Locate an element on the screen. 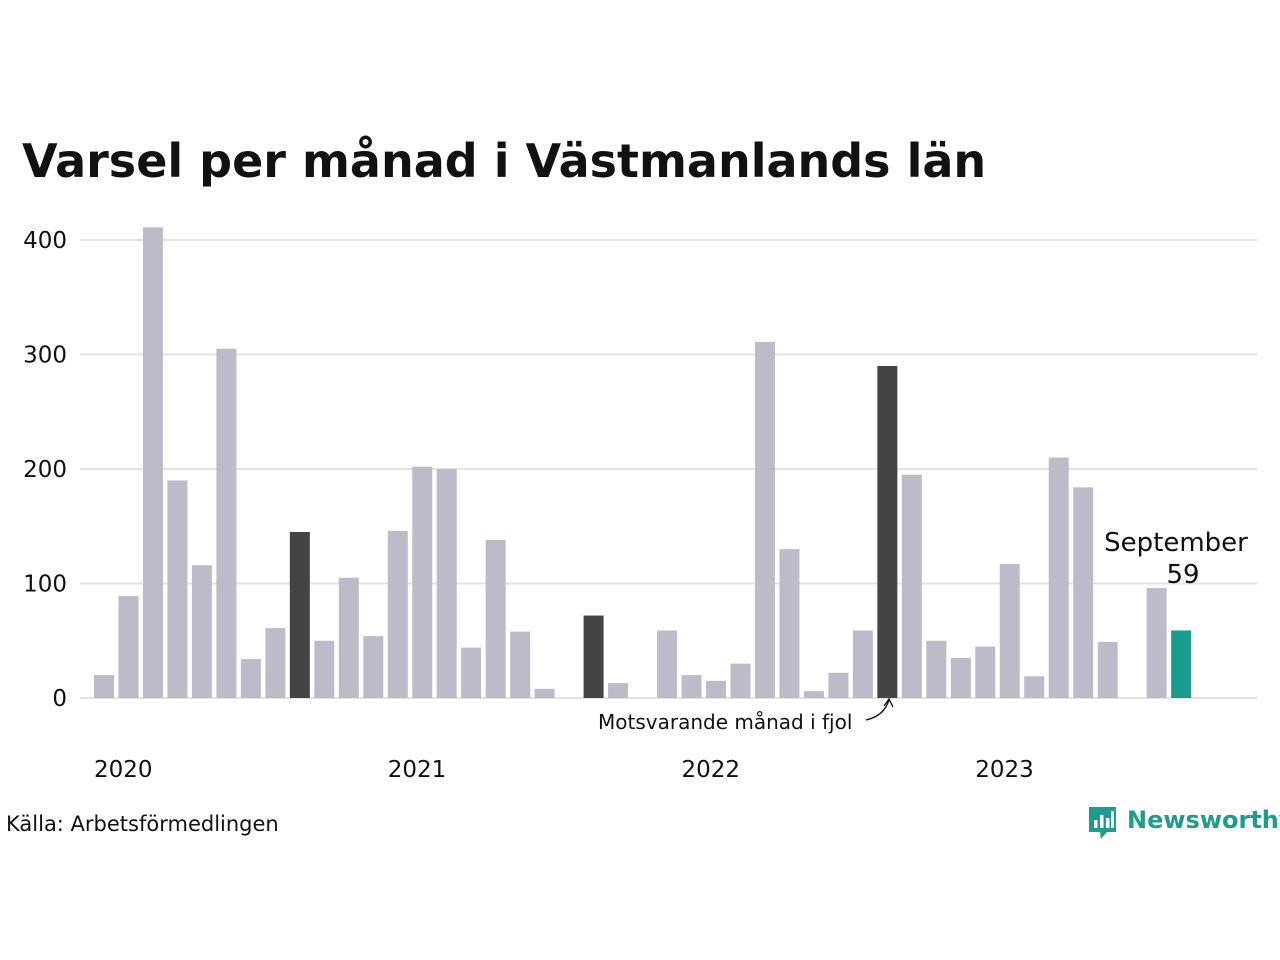  annotation-arrowhead is located at coordinates (888, 702).